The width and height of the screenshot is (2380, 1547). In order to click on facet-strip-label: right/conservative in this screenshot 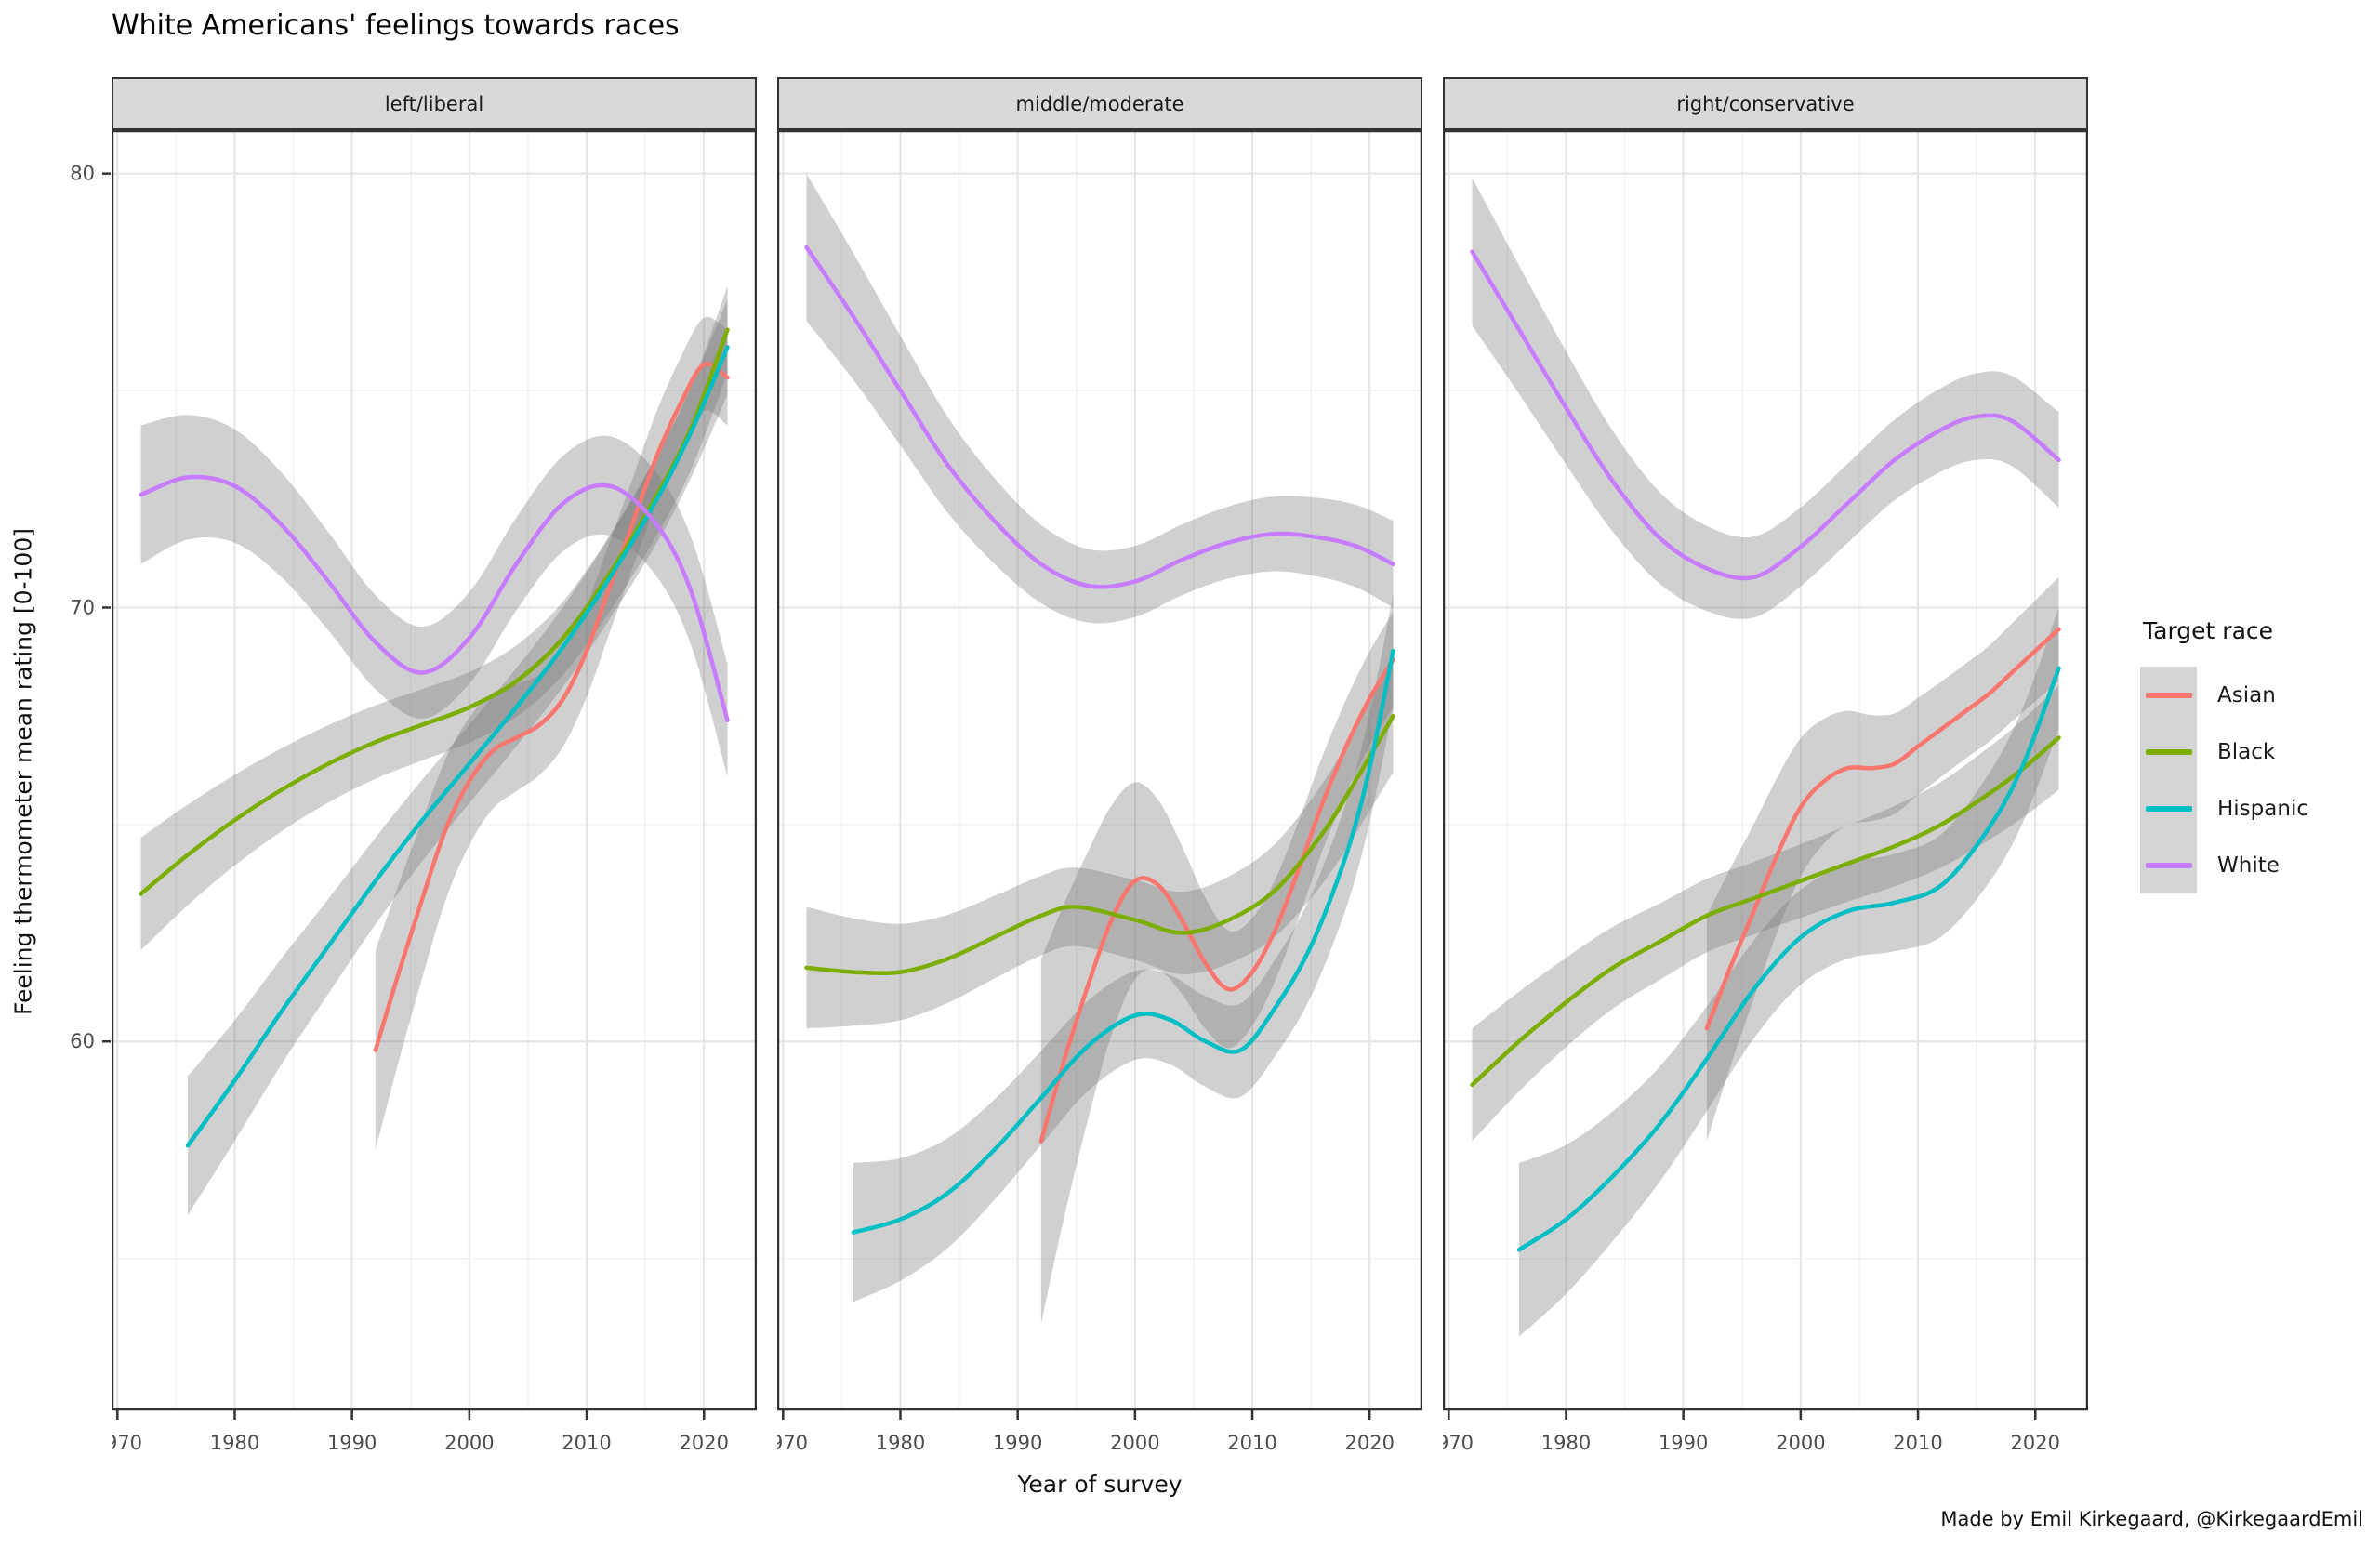, I will do `click(1765, 103)`.